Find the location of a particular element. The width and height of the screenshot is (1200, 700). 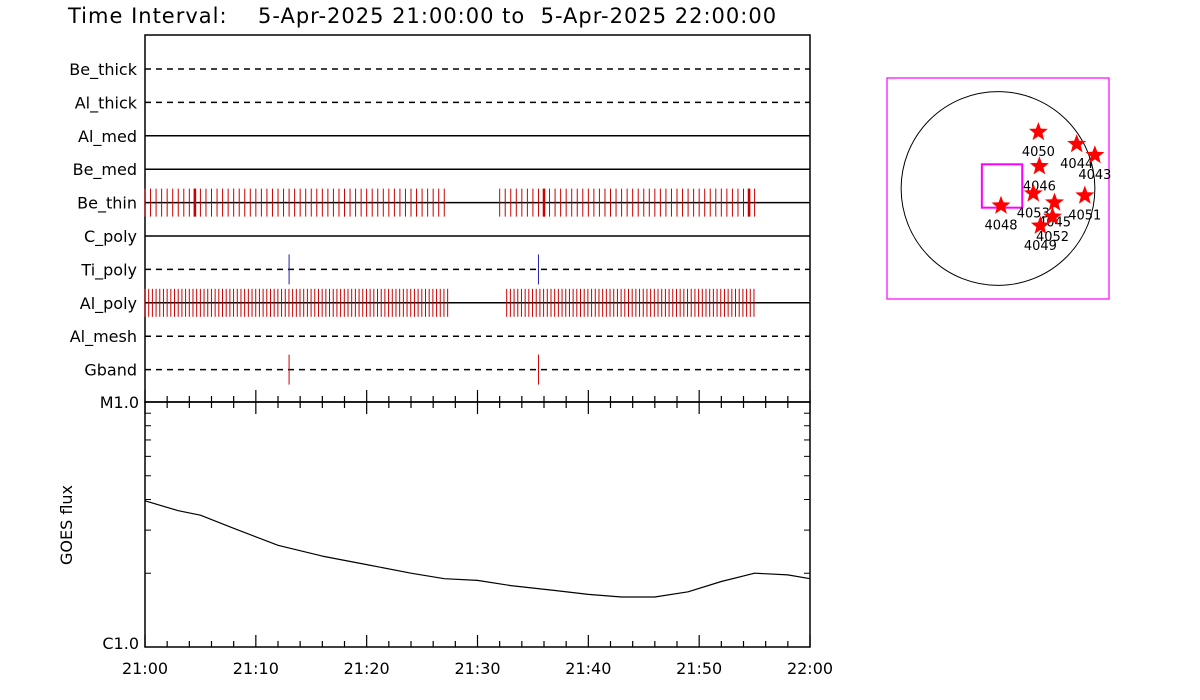

y-tick-label: C1.0 is located at coordinates (120, 643).